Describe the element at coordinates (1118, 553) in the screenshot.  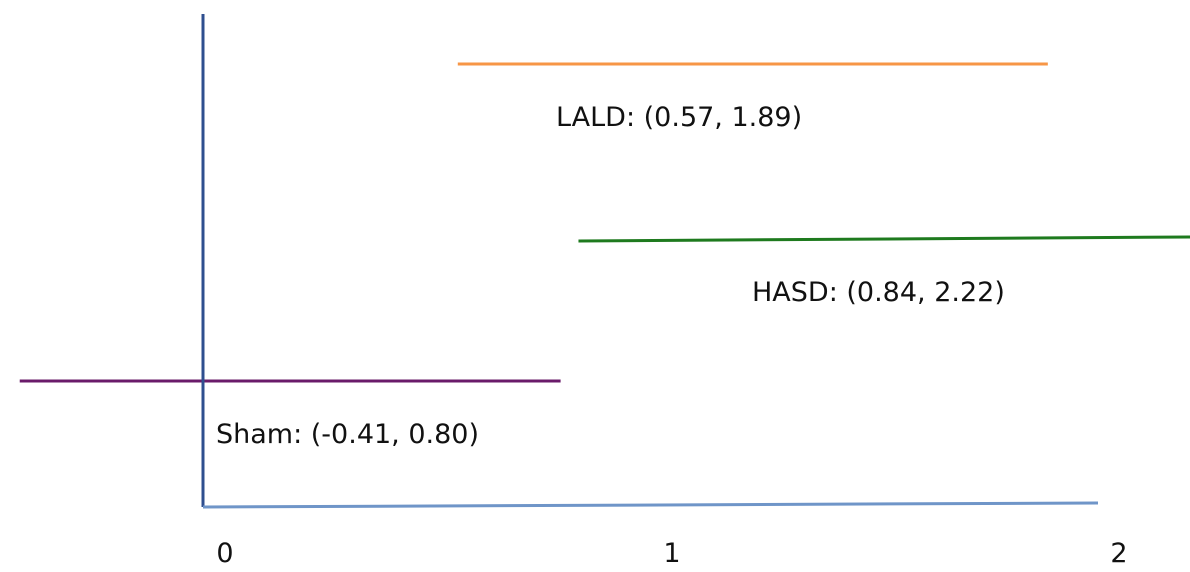
I see `x-tick-label-2: 2` at that location.